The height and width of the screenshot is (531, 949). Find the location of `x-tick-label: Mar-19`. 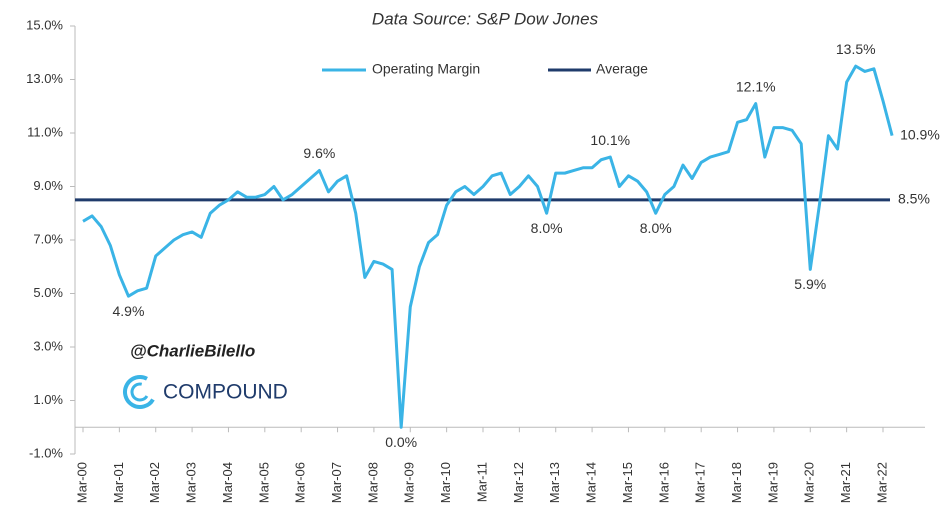

x-tick-label: Mar-19 is located at coordinates (772, 482).